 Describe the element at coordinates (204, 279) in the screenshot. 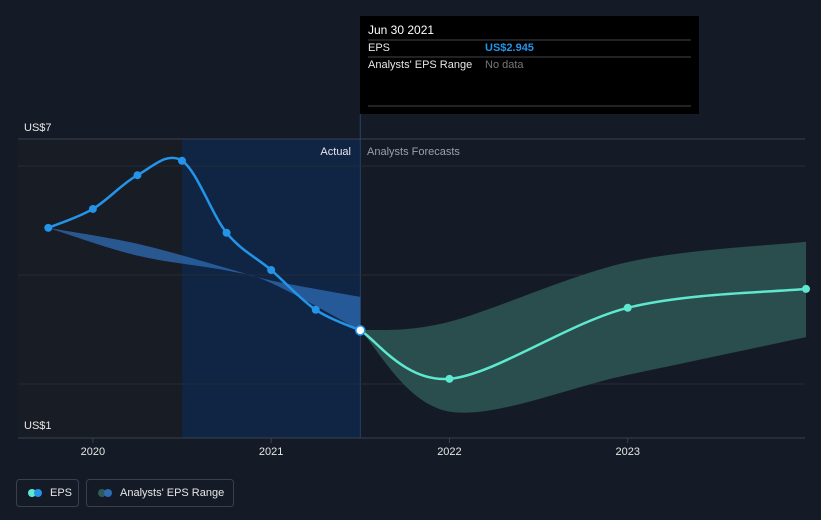

I see `eps-range-band` at that location.